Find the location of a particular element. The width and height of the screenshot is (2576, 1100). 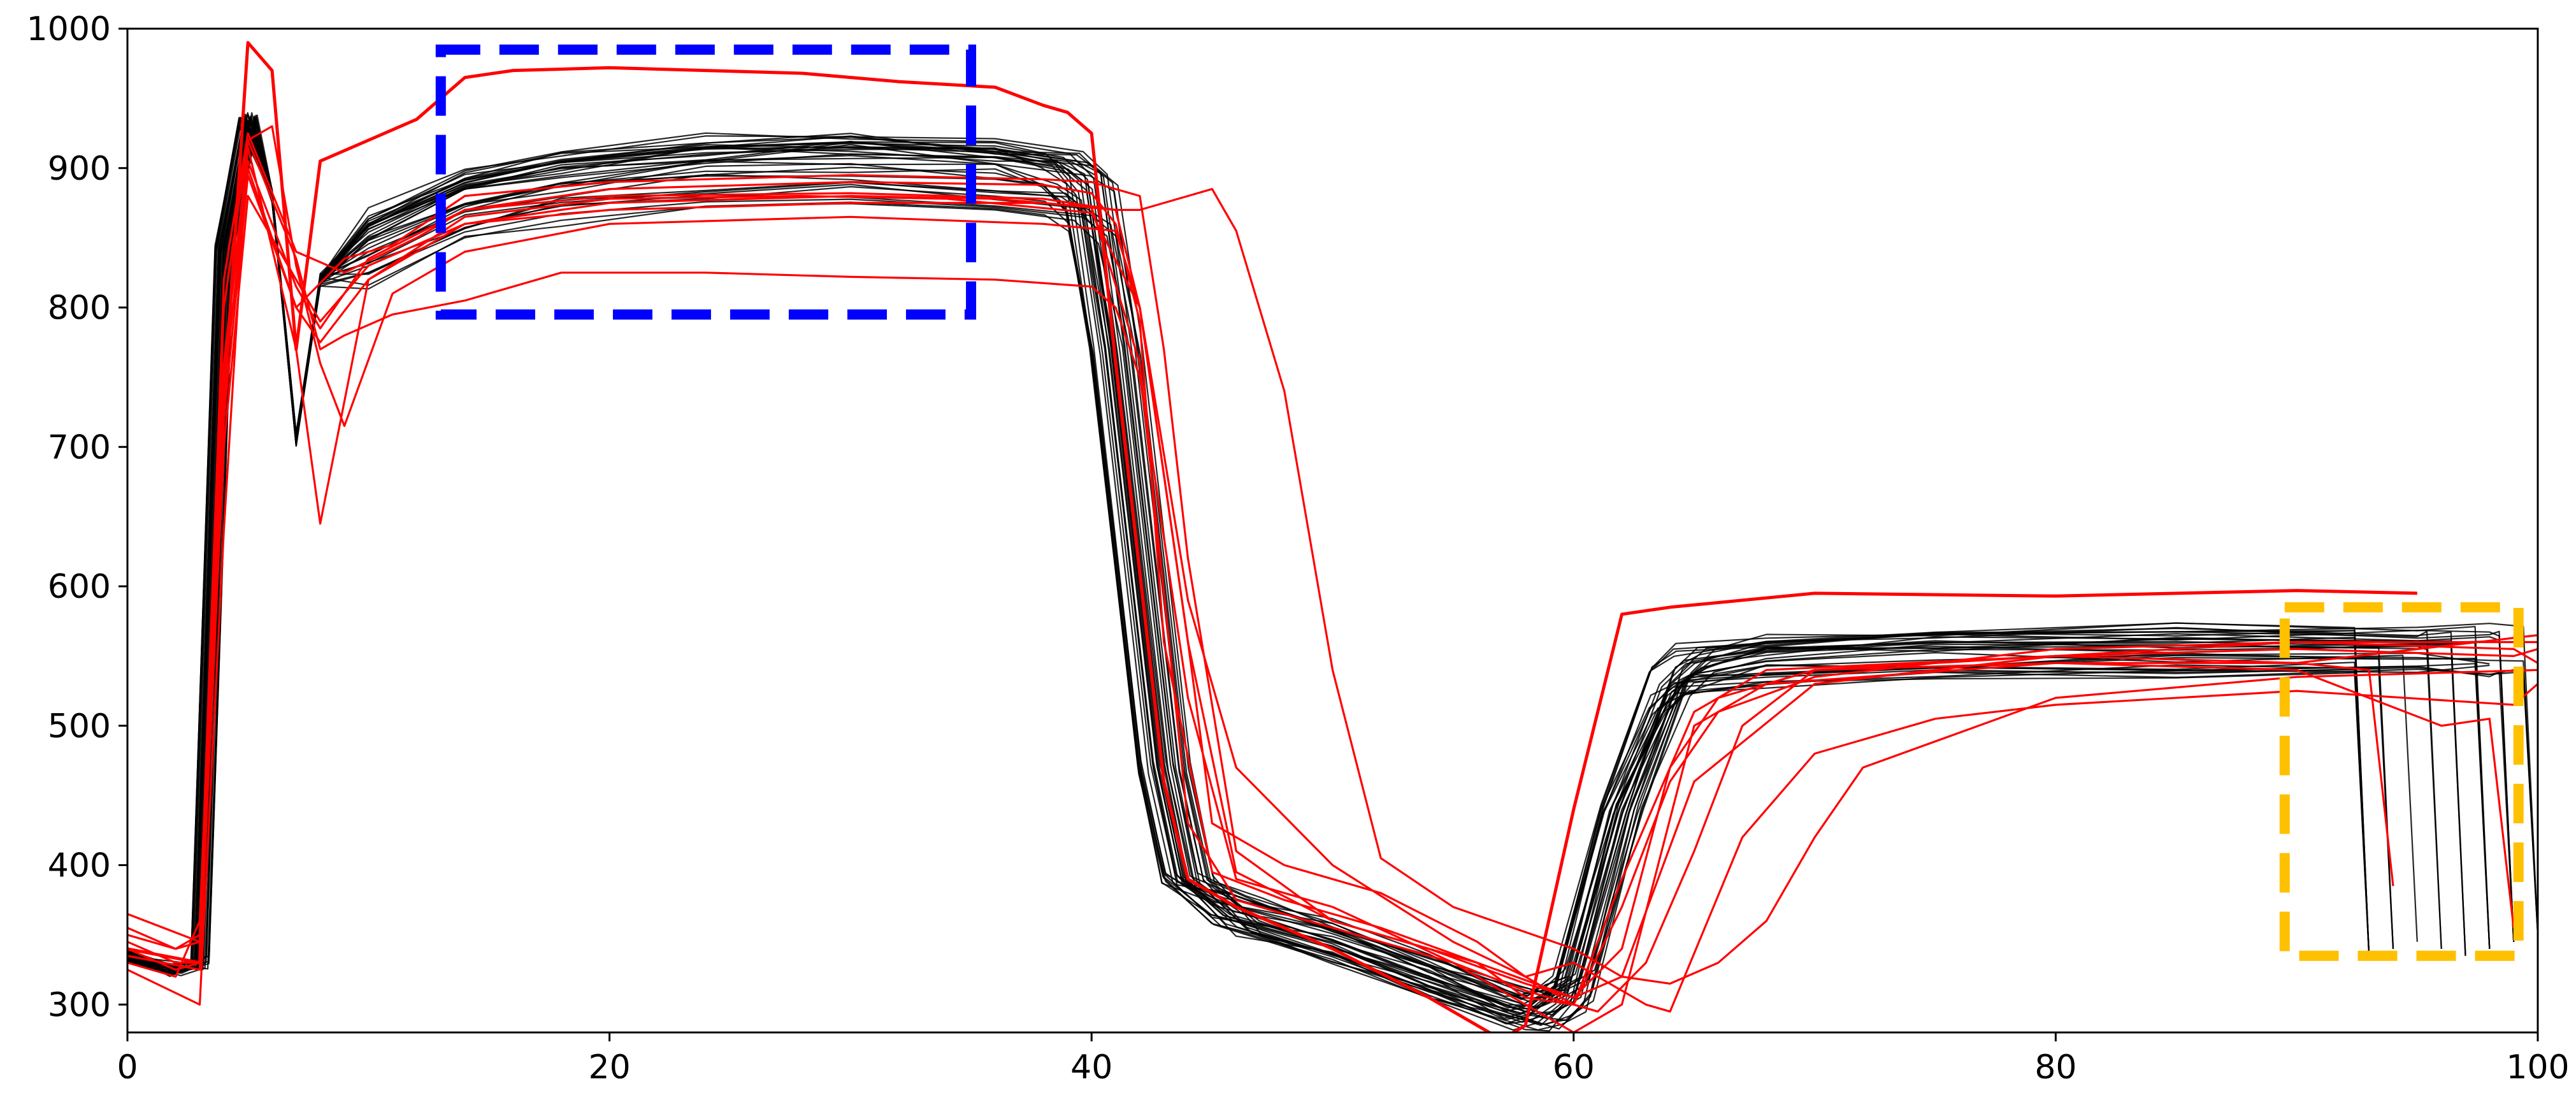

x-tick-label: 0 is located at coordinates (128, 1067).